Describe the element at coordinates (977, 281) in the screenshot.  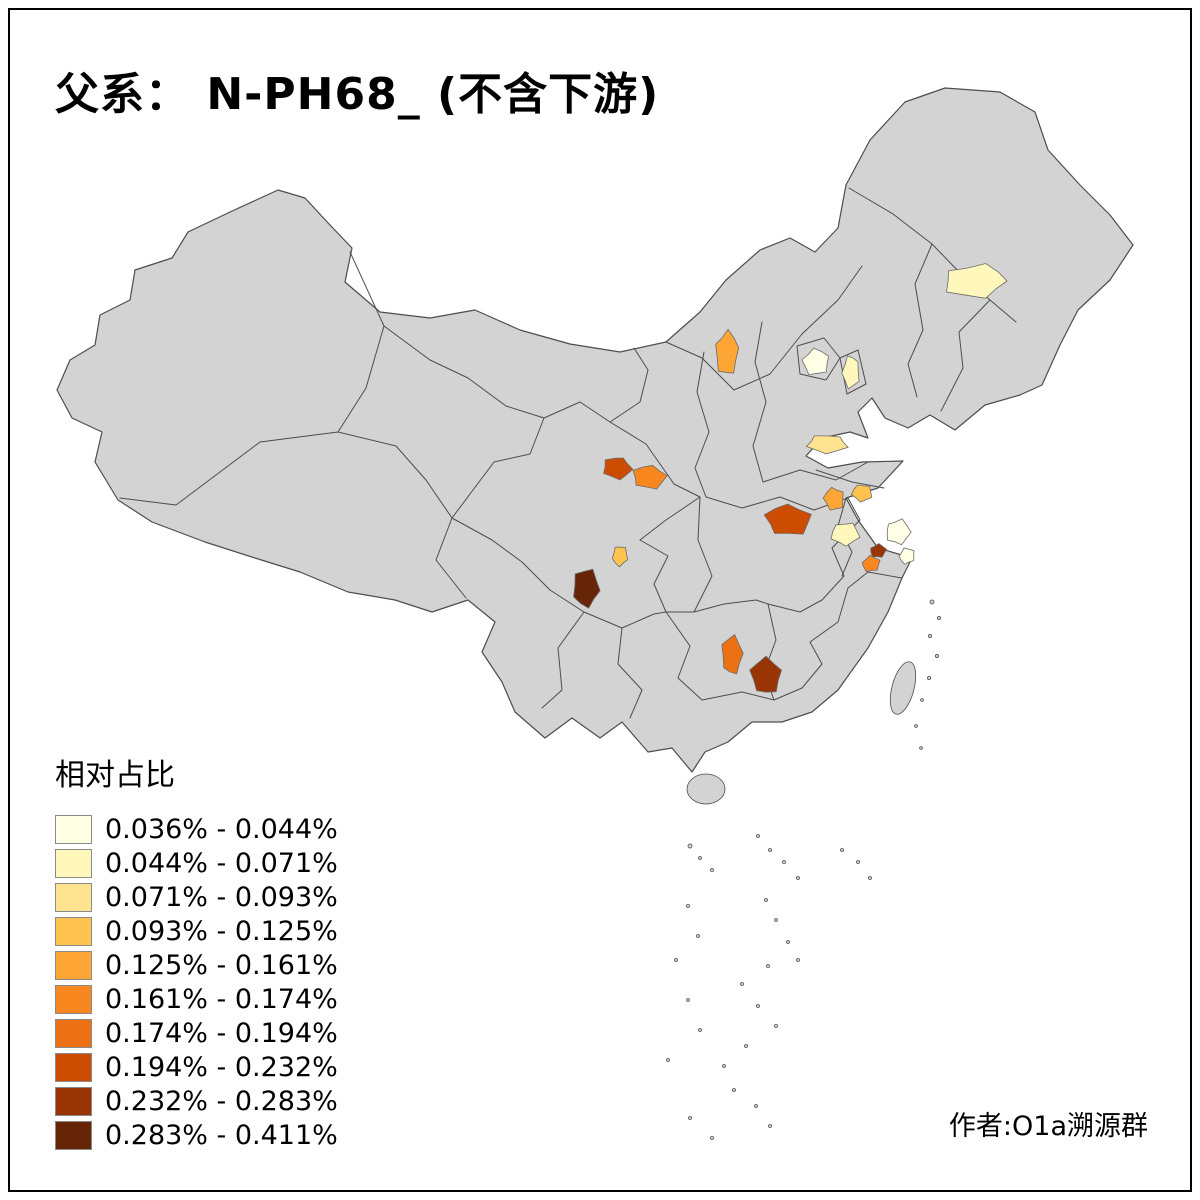
I see `region-heilongjiang-area` at that location.